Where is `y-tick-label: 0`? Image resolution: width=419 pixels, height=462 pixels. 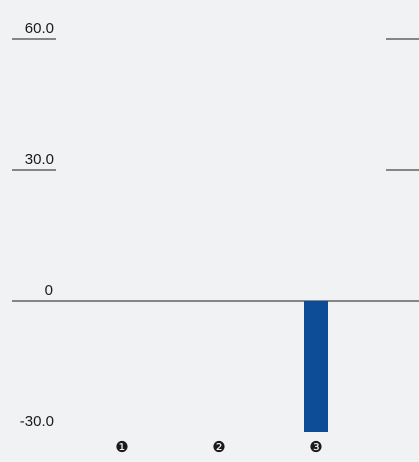
y-tick-label: 0 is located at coordinates (49, 290).